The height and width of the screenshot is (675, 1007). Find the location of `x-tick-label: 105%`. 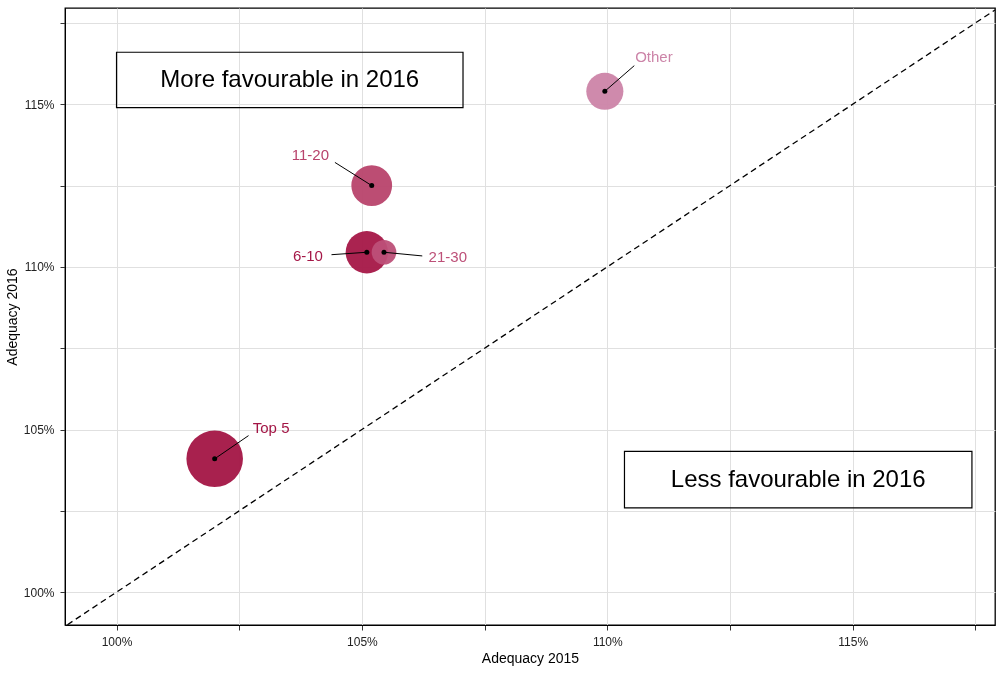

x-tick-label: 105% is located at coordinates (363, 641).